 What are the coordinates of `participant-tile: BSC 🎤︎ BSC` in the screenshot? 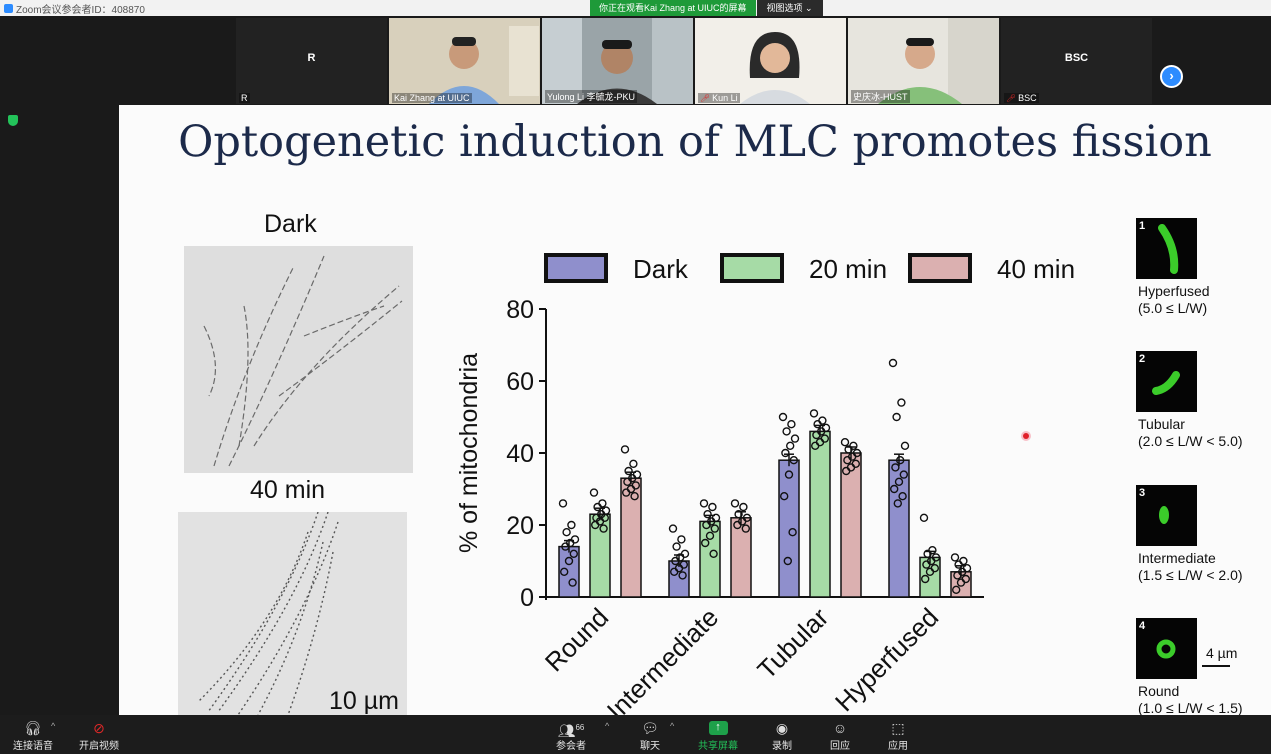 It's located at (1076, 61).